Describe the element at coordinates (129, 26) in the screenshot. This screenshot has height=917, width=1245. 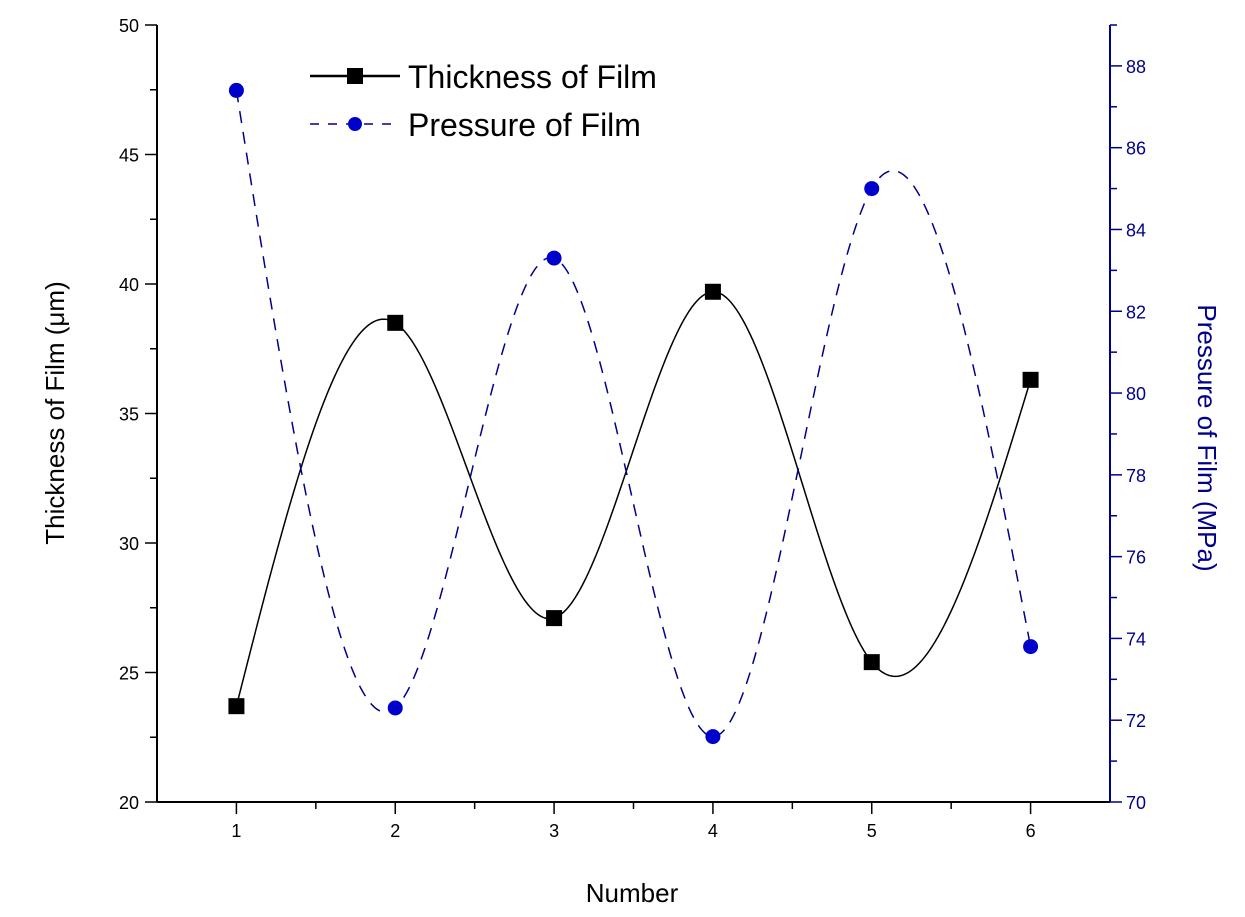
I see `left-tick-label: 50` at that location.